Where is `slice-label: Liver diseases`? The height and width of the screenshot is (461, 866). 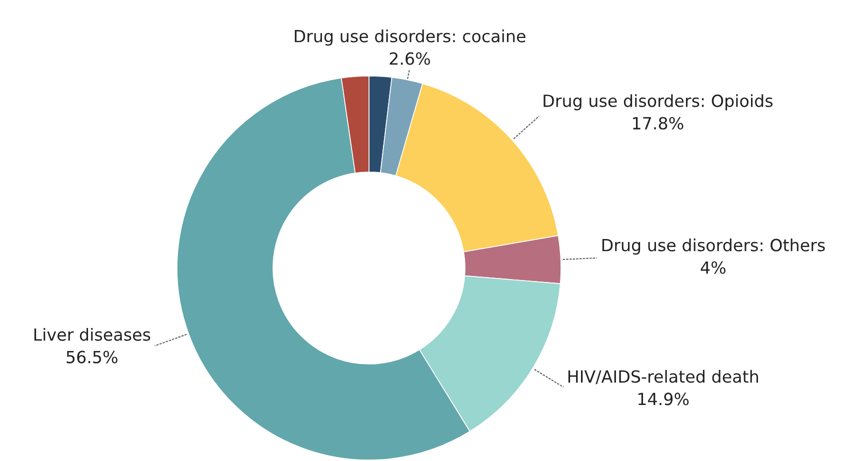 slice-label: Liver diseases is located at coordinates (92, 334).